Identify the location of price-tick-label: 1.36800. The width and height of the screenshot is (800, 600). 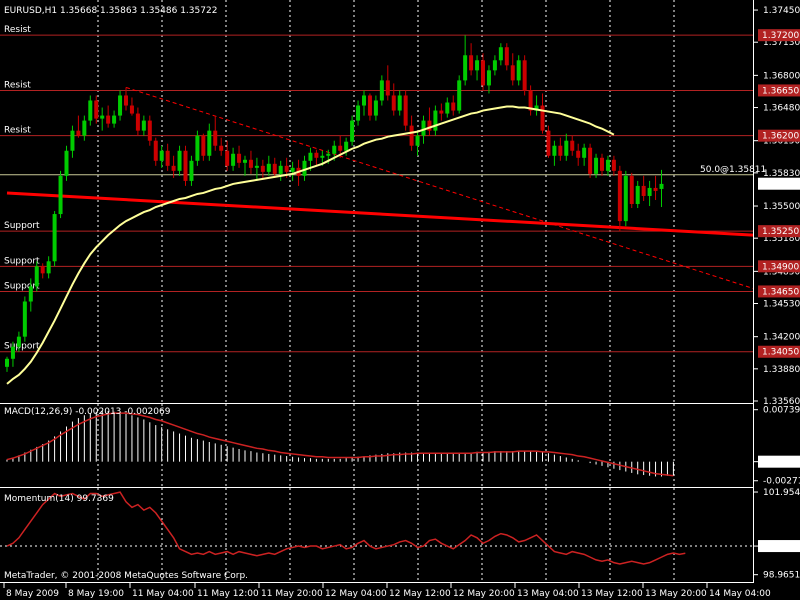
(781, 76).